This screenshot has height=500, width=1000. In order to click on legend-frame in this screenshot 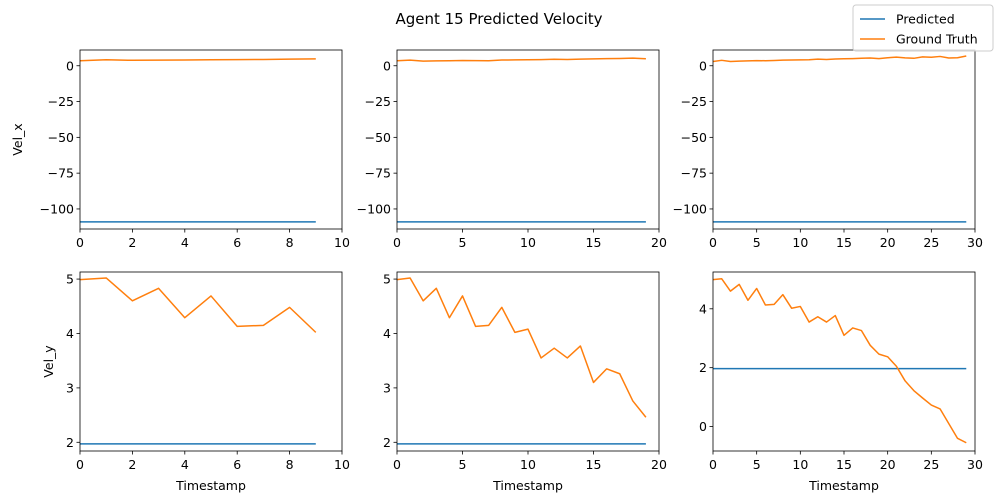, I will do `click(923, 28)`.